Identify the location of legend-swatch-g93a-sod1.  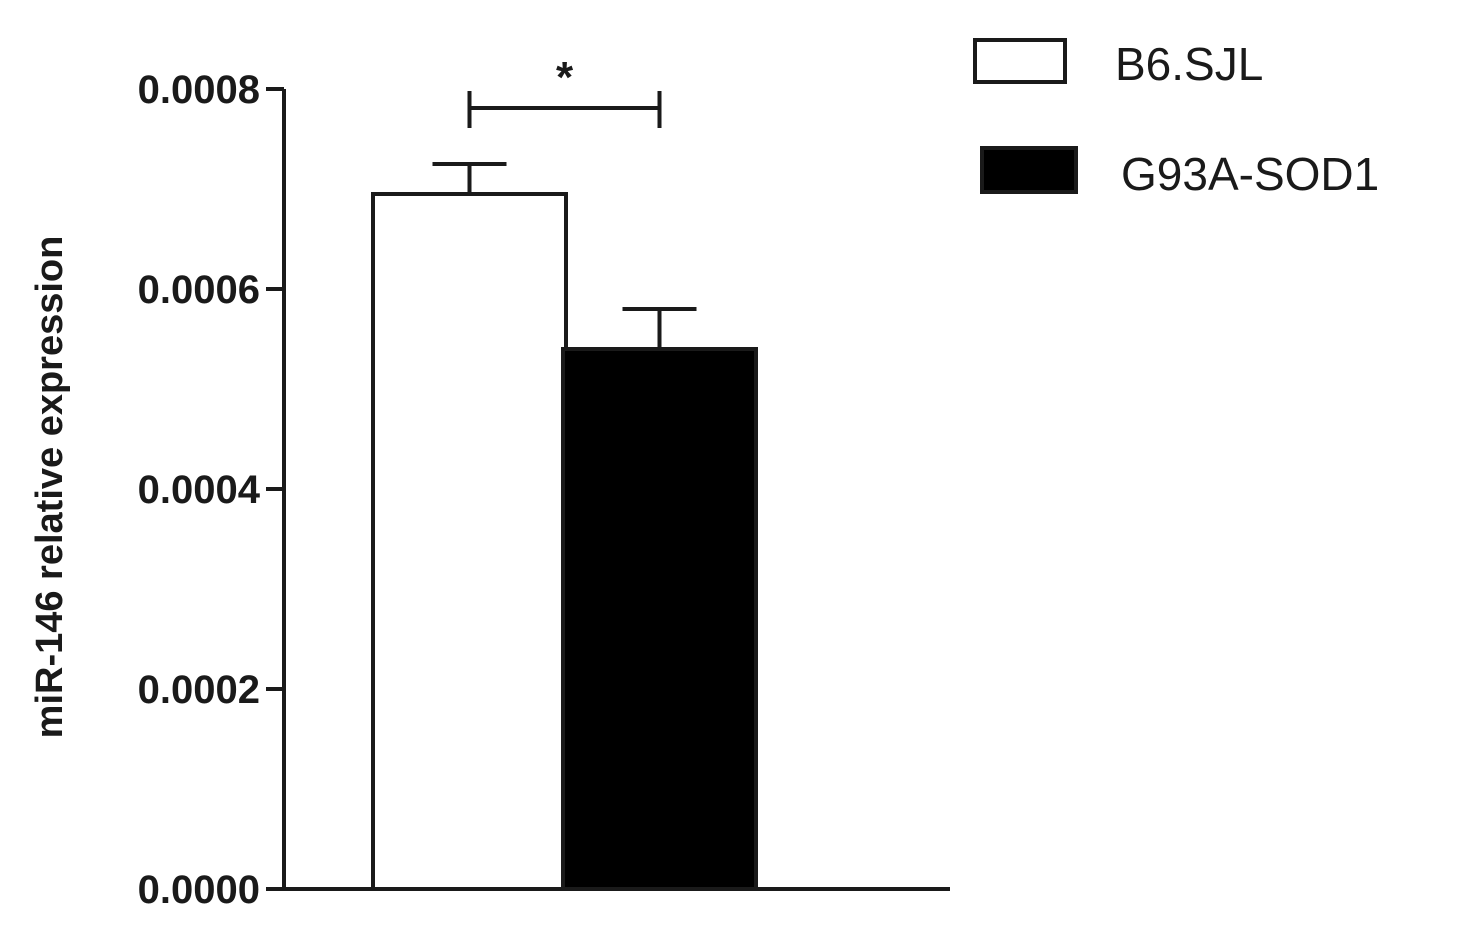
(1029, 170).